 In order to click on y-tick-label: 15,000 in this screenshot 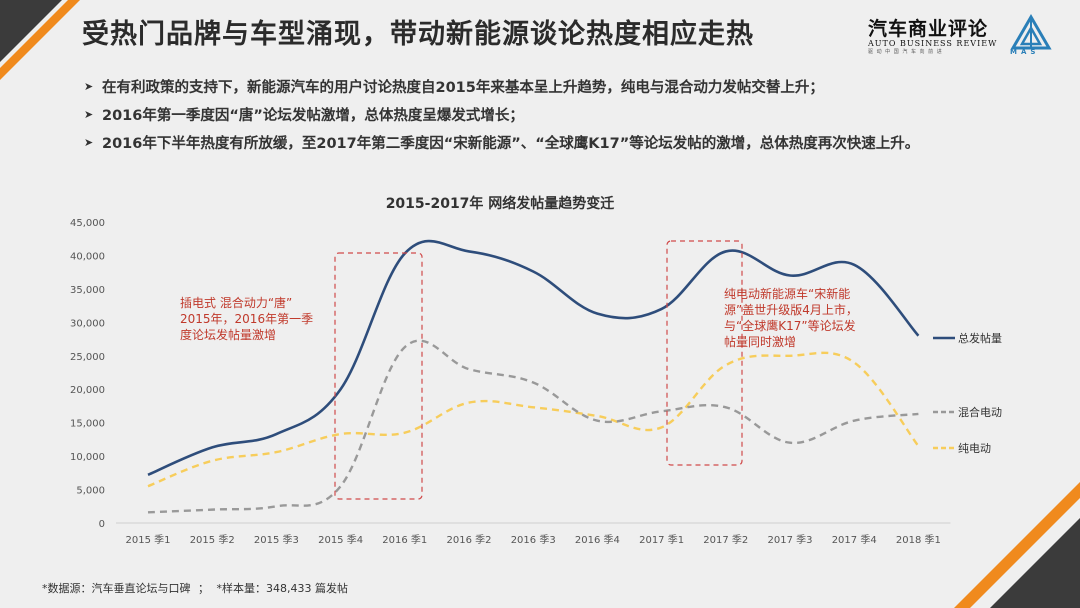, I will do `click(87, 424)`.